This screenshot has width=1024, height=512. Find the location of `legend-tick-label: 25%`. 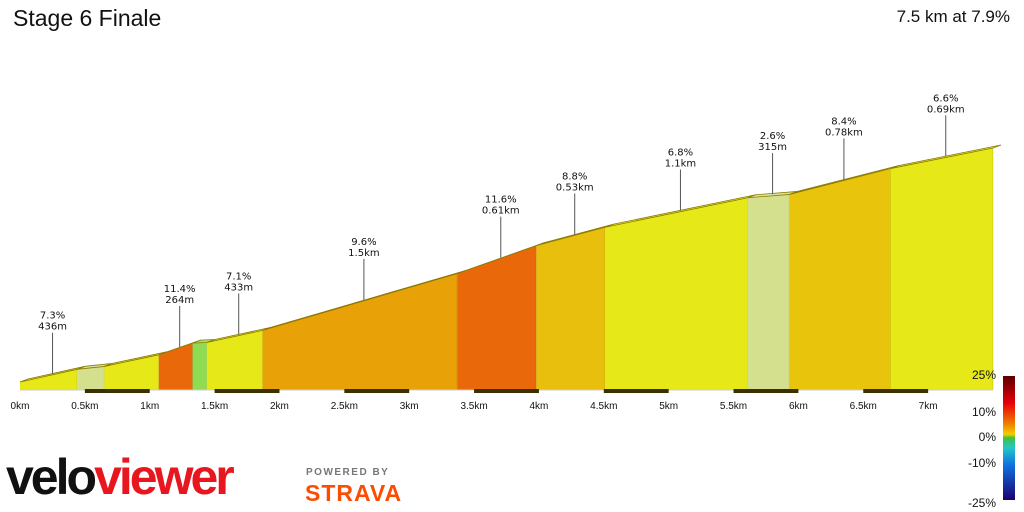

legend-tick-label: 25% is located at coordinates (984, 375).